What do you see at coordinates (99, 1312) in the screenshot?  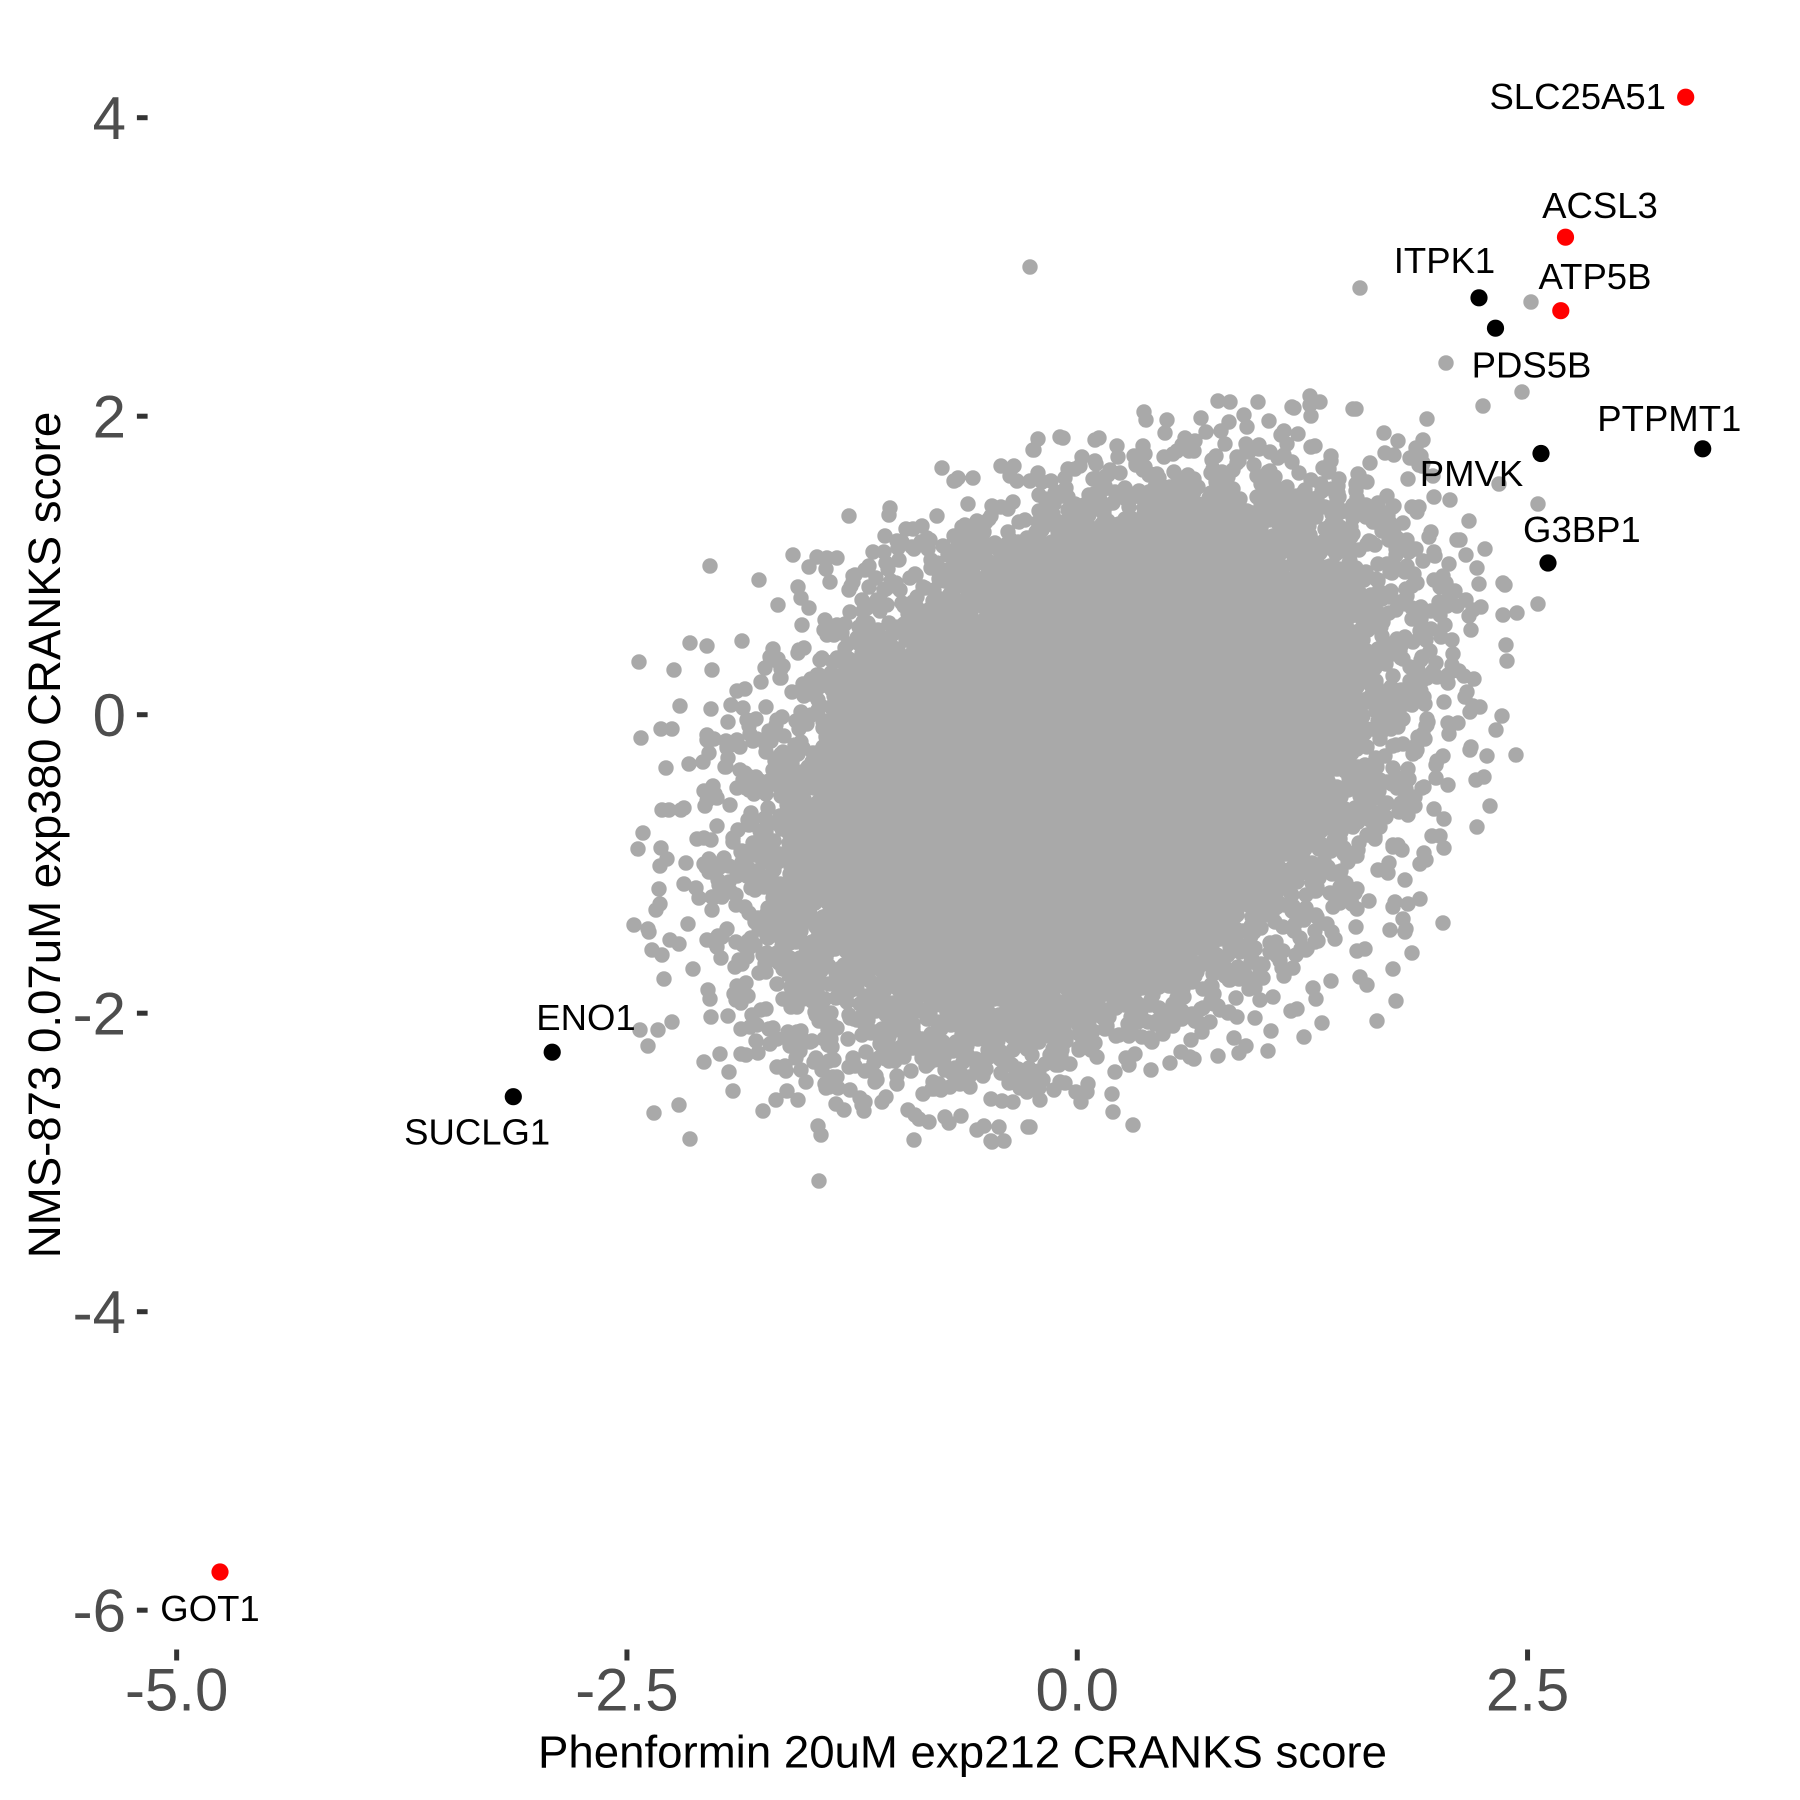 I see `svg-text: -4` at bounding box center [99, 1312].